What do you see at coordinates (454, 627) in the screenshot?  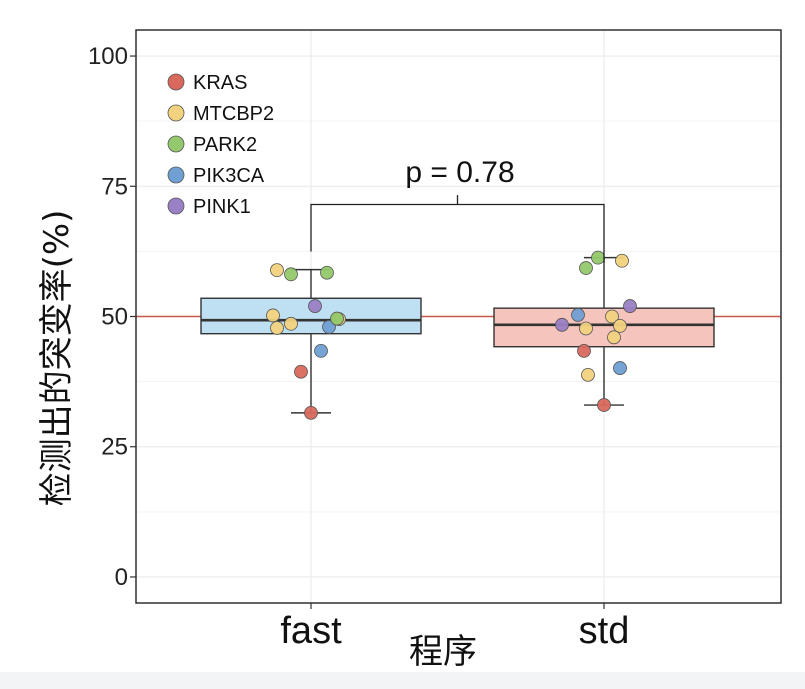 I see `x-axis-ticks: fast std` at bounding box center [454, 627].